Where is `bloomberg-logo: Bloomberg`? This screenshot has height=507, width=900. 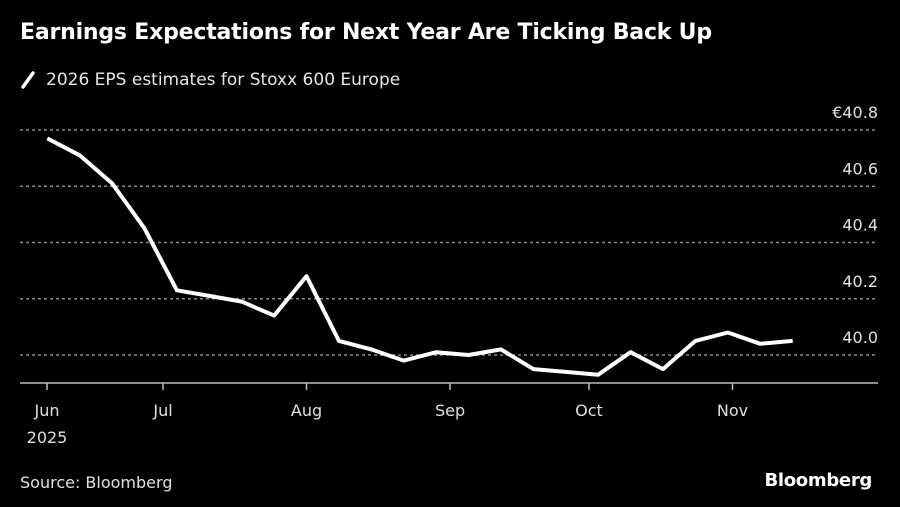 bloomberg-logo: Bloomberg is located at coordinates (818, 480).